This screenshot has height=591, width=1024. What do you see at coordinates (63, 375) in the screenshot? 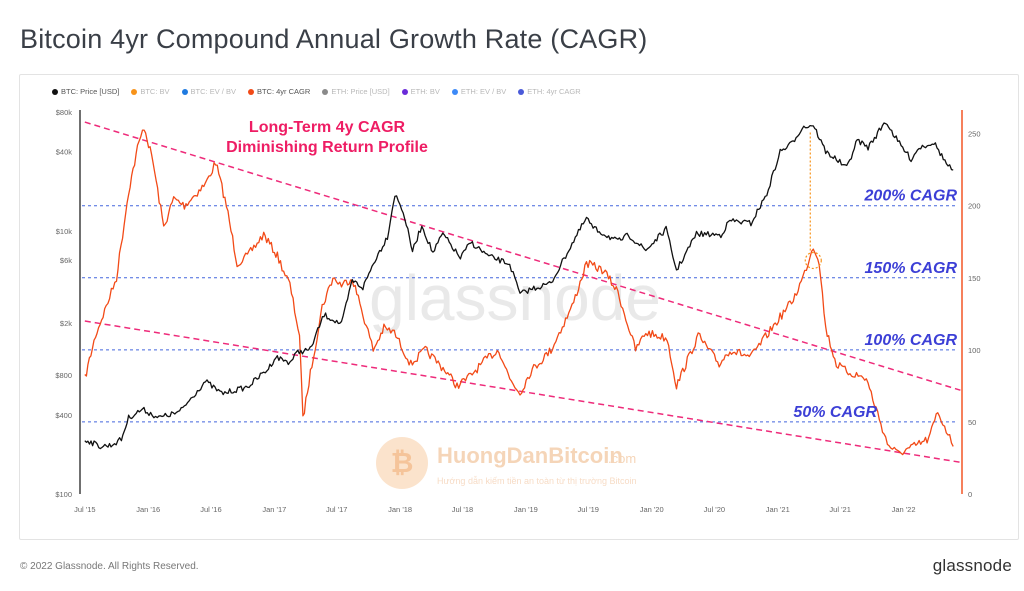
I see `y-left-tick-label: $800` at bounding box center [63, 375].